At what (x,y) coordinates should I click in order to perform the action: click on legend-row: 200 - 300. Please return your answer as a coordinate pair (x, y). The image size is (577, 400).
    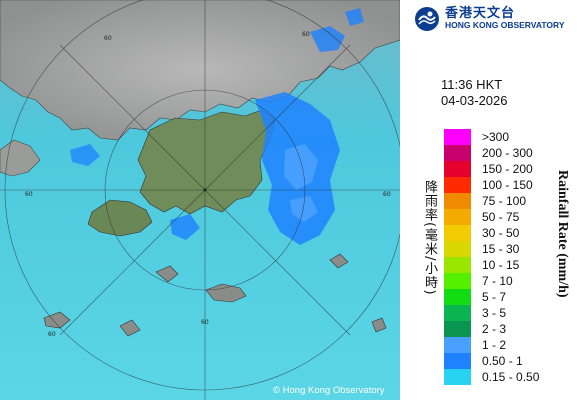
    Looking at the image, I should click on (488, 153).